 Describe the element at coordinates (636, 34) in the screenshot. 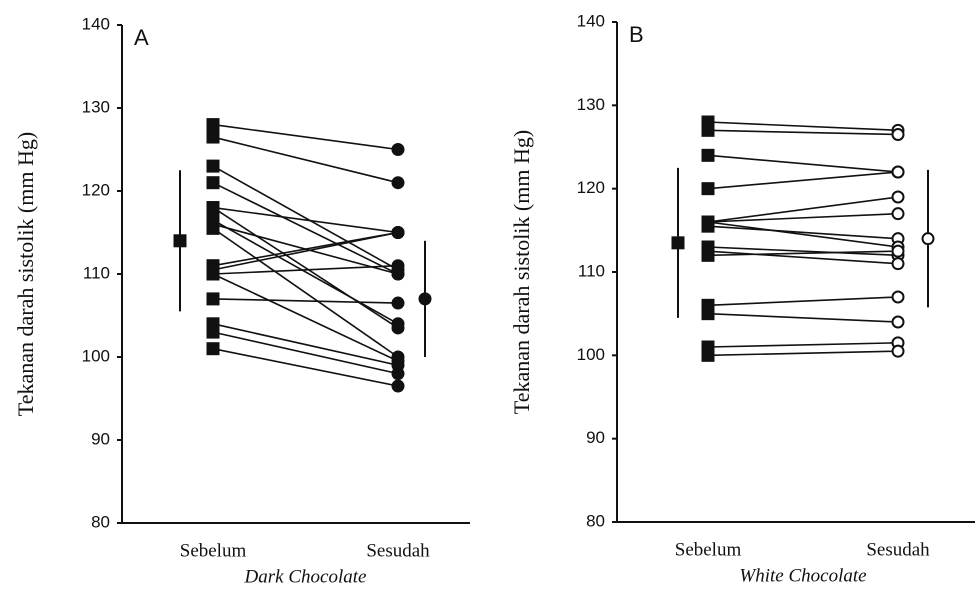

I see `panel-label: B` at that location.